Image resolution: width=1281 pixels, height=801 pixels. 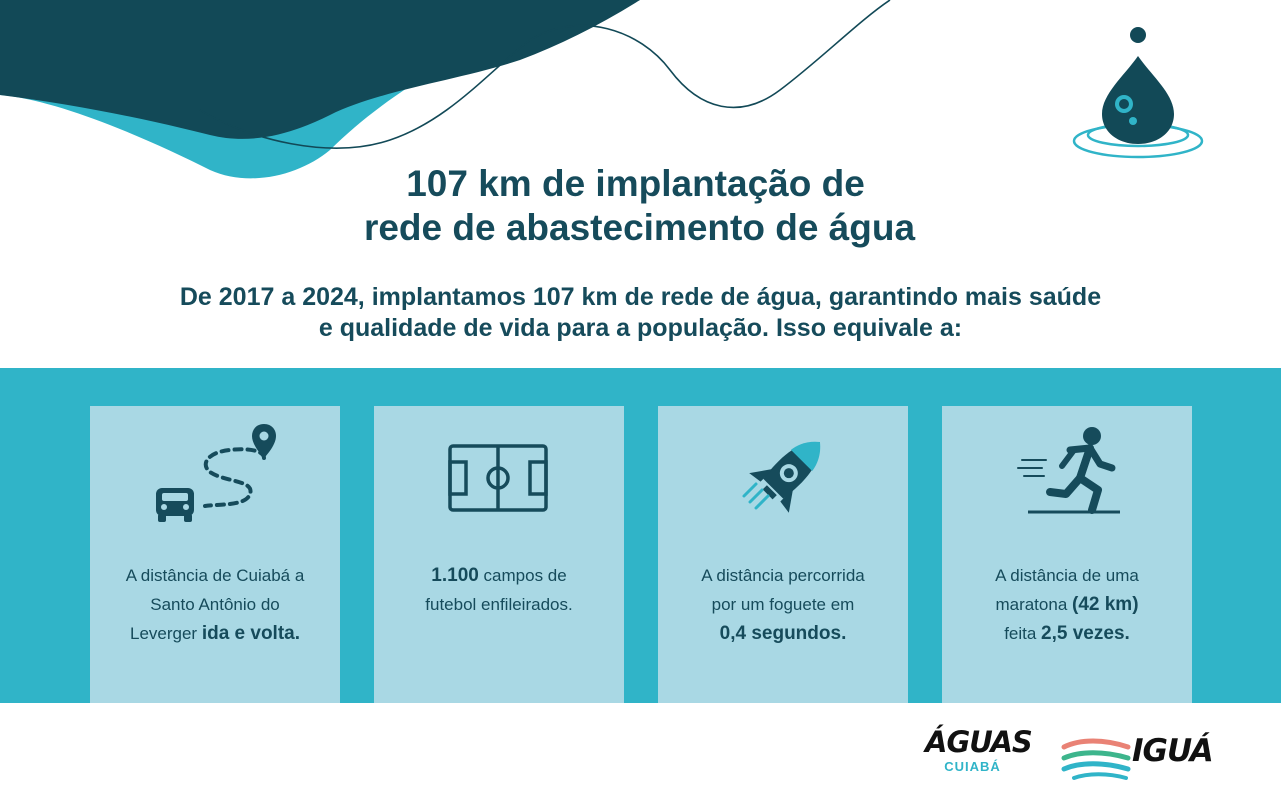 I want to click on card-soccer-field-text: 1.100 campos de futebol enfileirados., so click(x=499, y=590).